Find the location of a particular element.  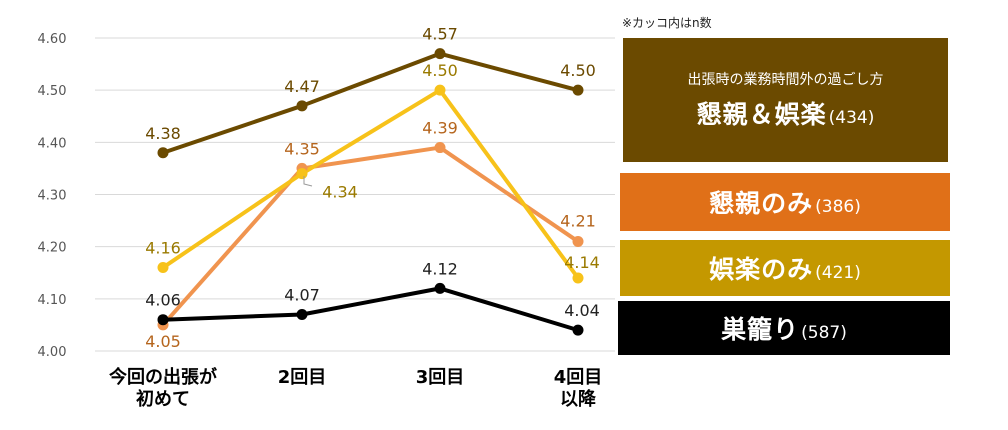

y-tick-label: 4.40 is located at coordinates (52, 143).